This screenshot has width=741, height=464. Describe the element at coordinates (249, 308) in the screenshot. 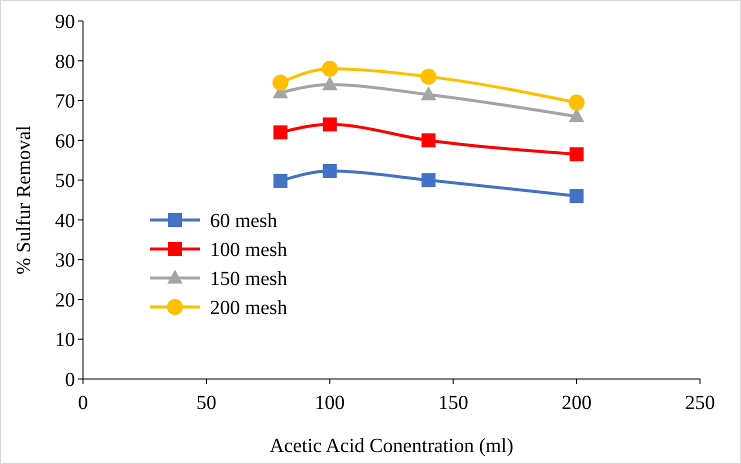

I see `legend-label: 200 mesh` at that location.